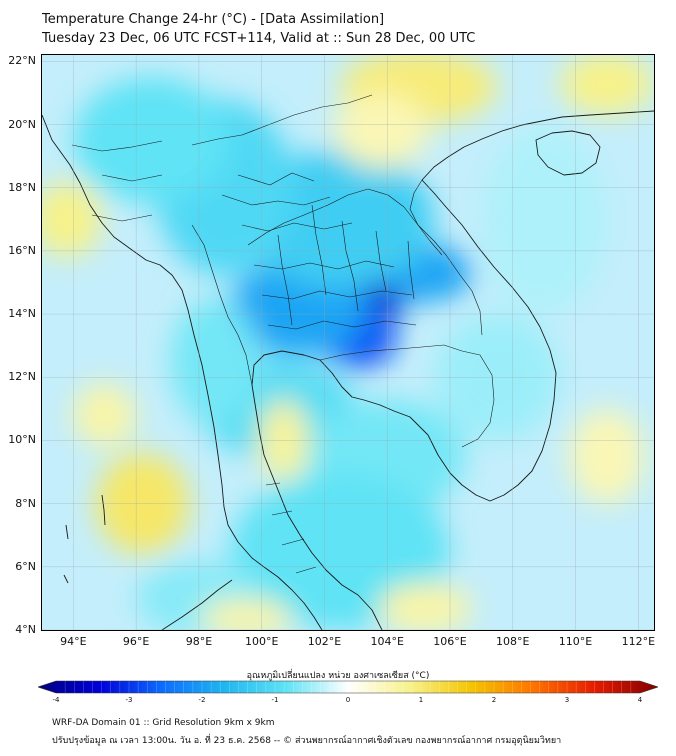 The image size is (676, 756). I want to click on lat-label: 4°N, so click(25, 629).